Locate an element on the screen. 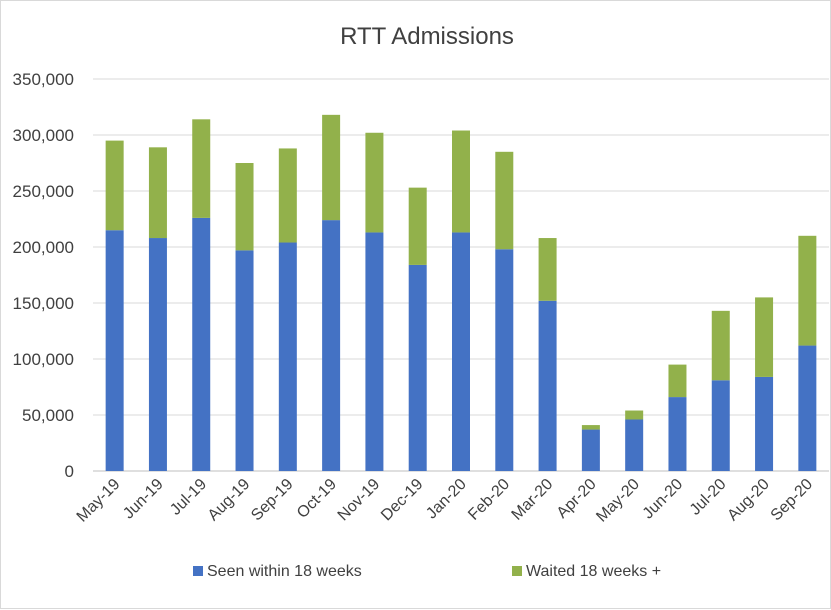 The width and height of the screenshot is (831, 610). y-tick-label: 250,000 is located at coordinates (43, 191).